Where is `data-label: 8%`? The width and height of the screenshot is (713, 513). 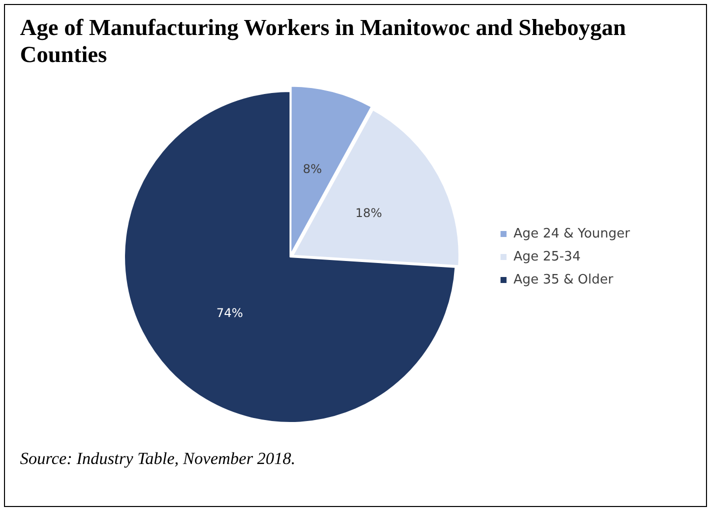
data-label: 8% is located at coordinates (312, 169).